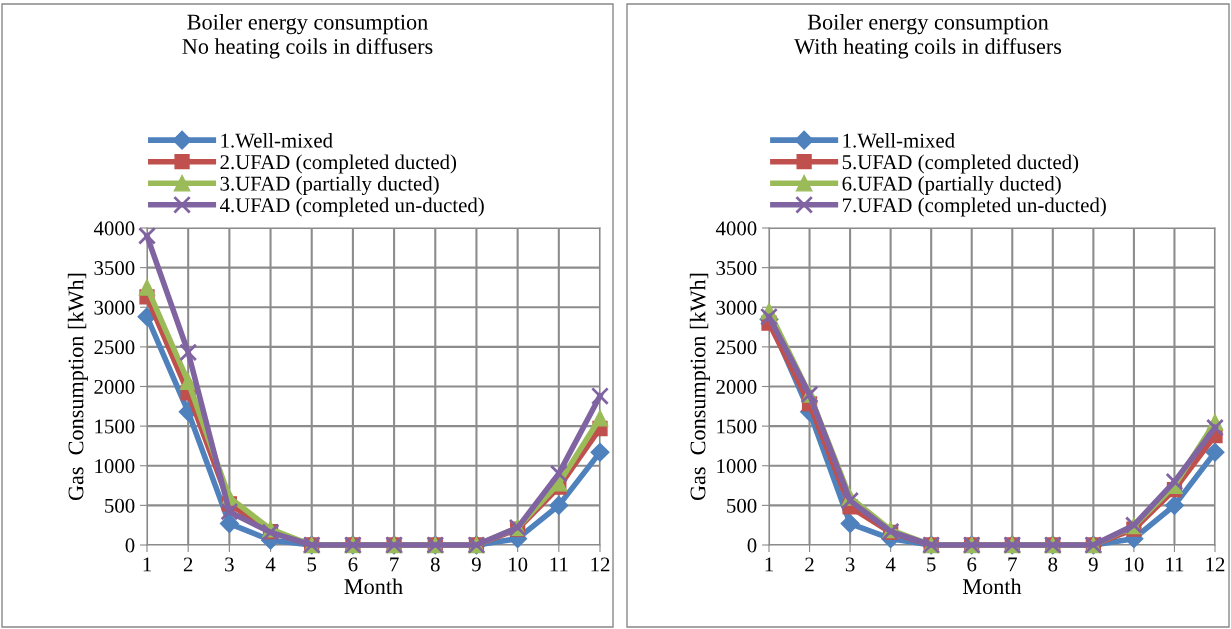 The height and width of the screenshot is (629, 1231). Describe the element at coordinates (951, 185) in the screenshot. I see `legend-label: 6.UFAD (partially ducted)` at that location.